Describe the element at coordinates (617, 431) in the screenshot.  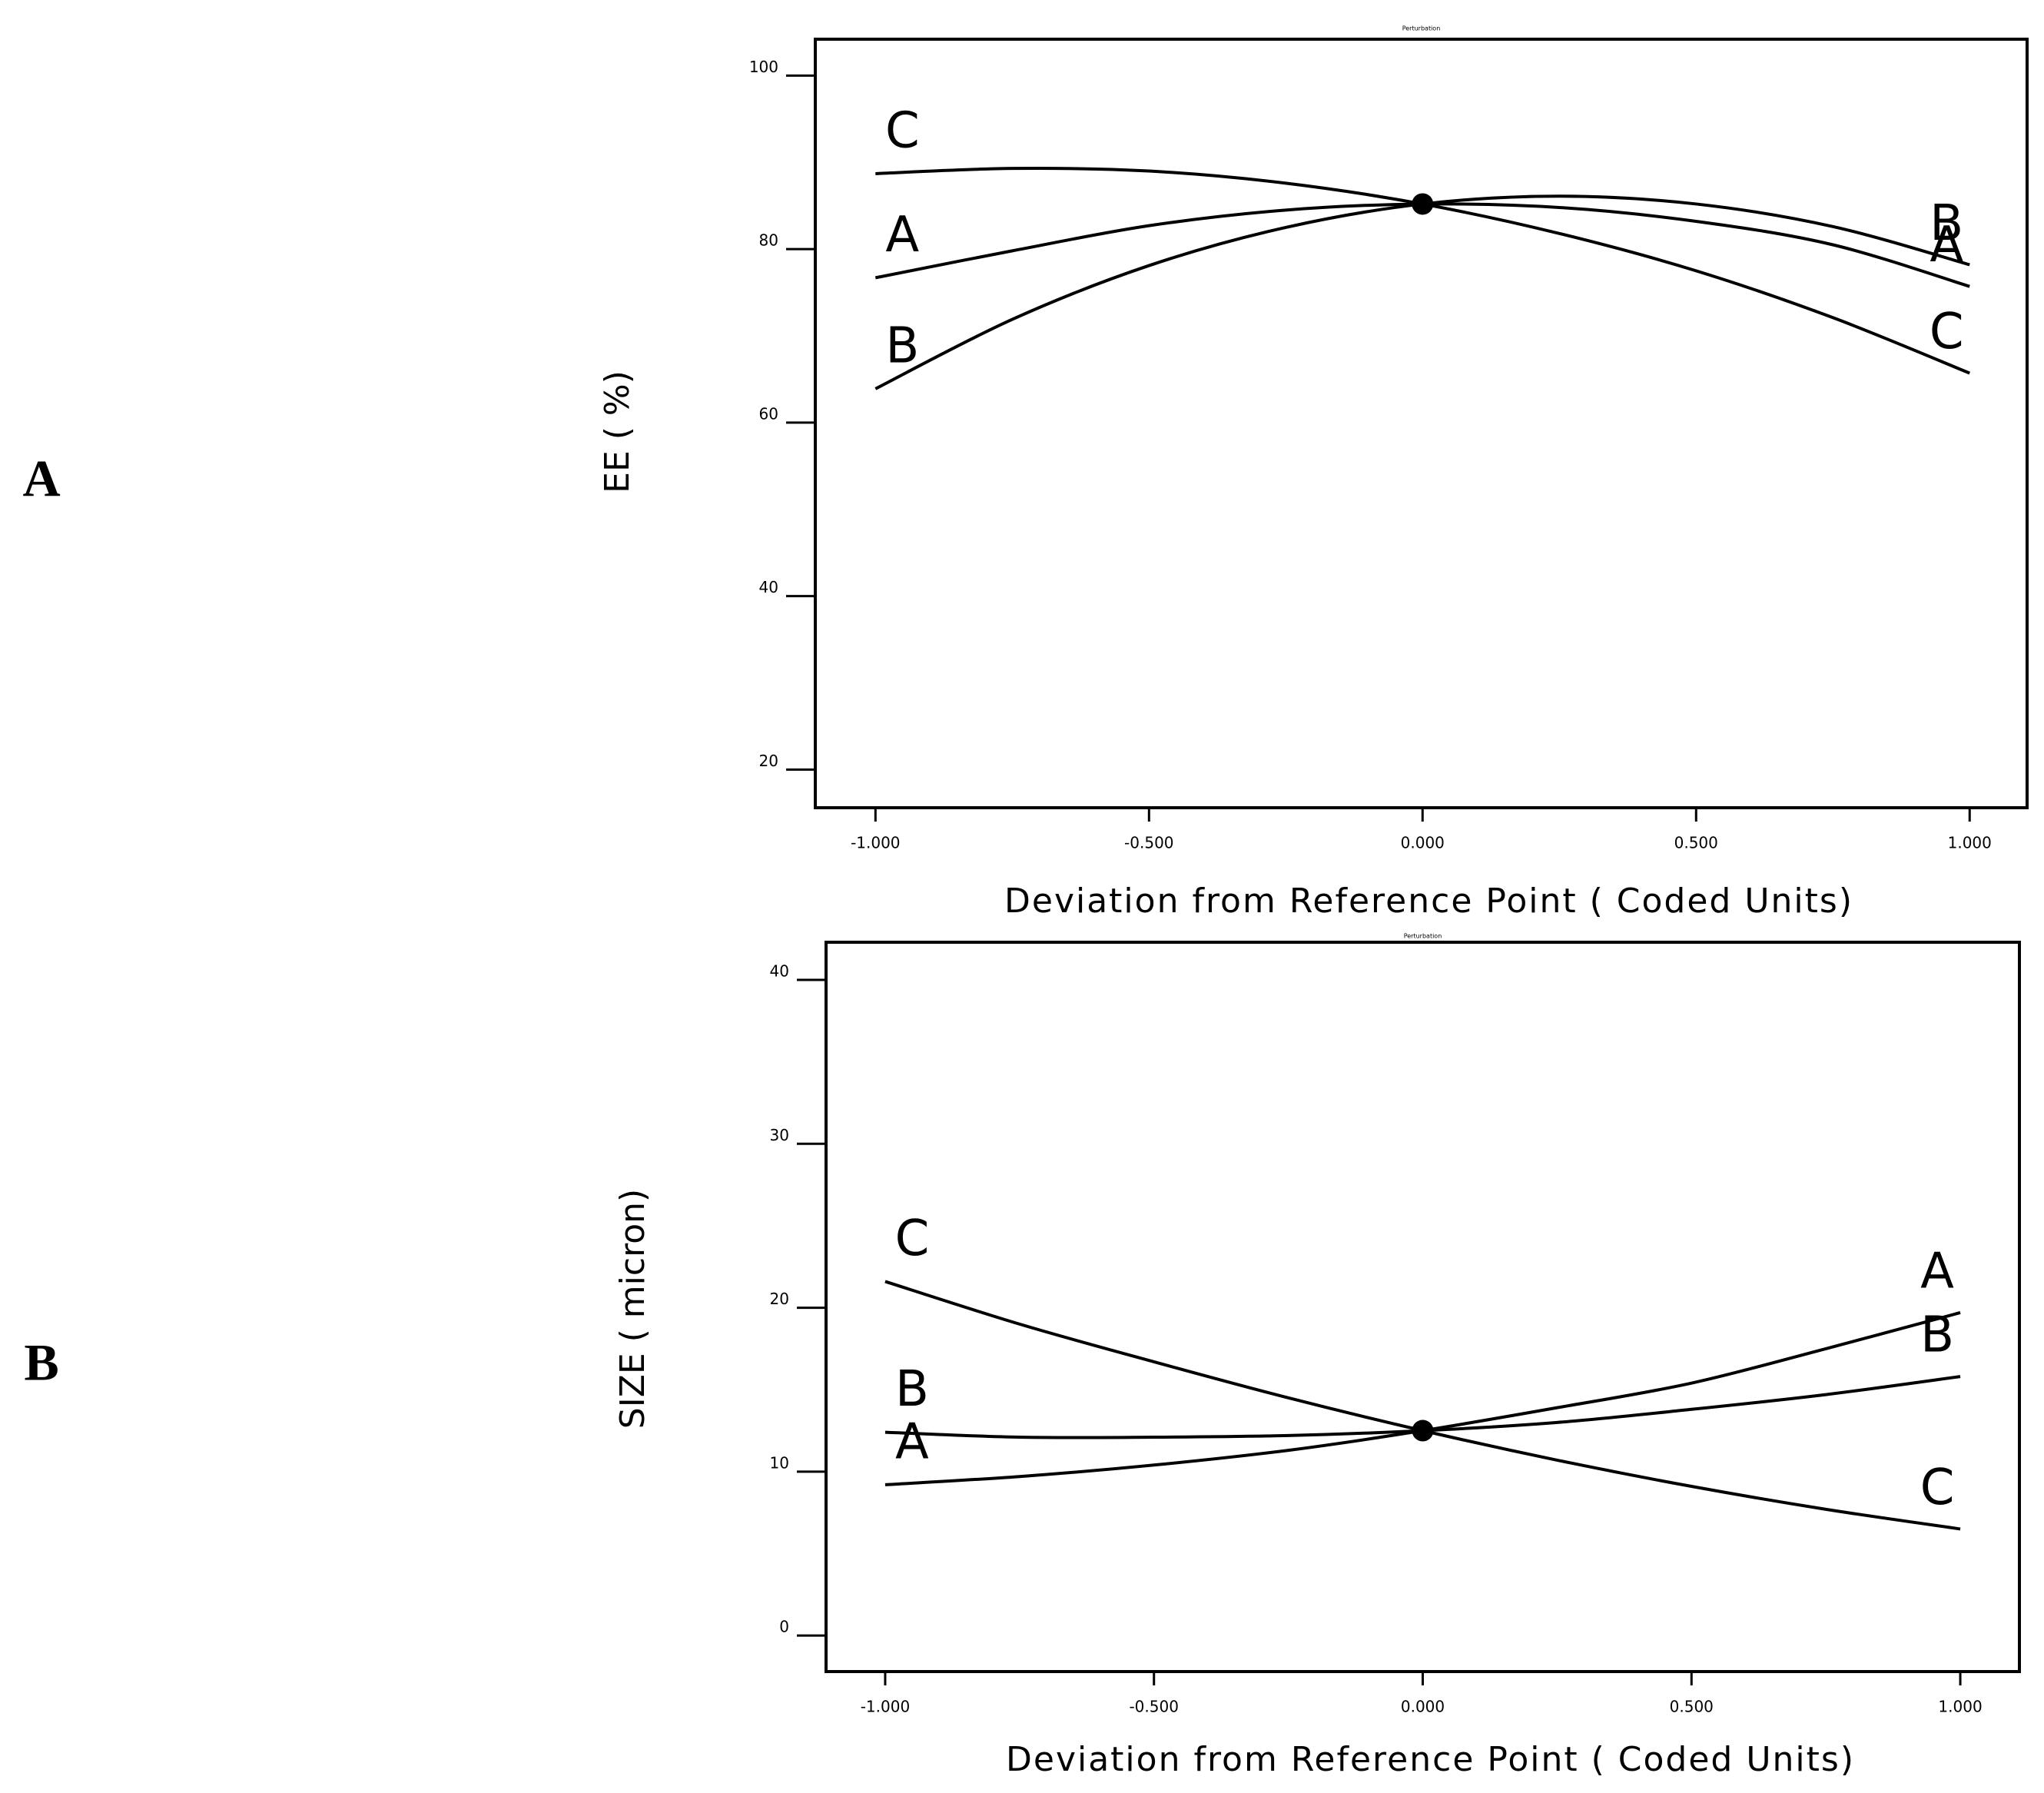
I see `y-axis-label: EE ( %)` at that location.